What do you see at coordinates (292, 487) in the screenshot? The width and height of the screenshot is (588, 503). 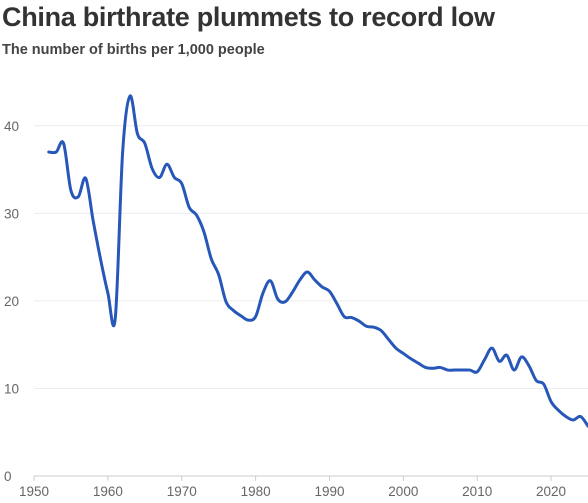 I see `x-axis-ticks: 1950 1960 1970 1980 1990 2000 2010 2020` at bounding box center [292, 487].